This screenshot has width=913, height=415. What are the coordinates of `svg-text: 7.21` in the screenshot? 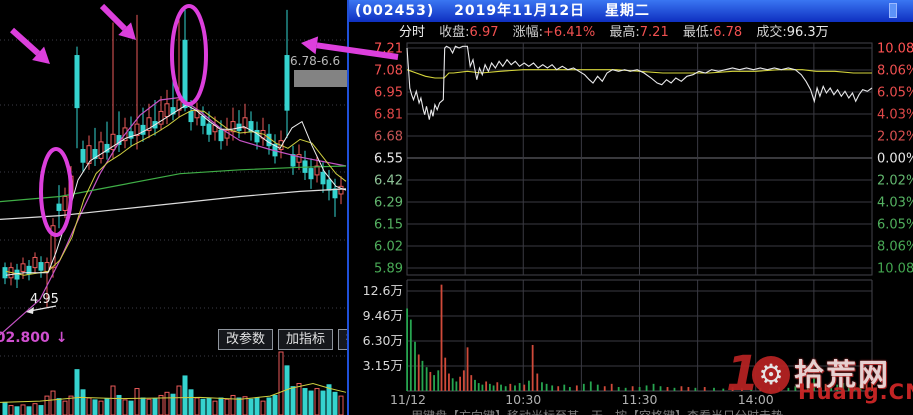 It's located at (388, 49).